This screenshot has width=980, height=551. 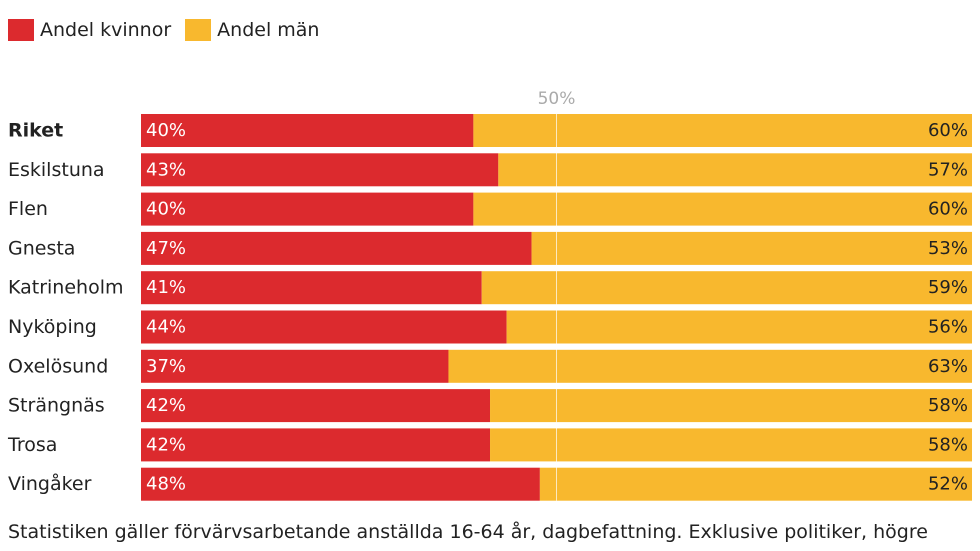 I want to click on legend-label-men: Andel män, so click(x=268, y=30).